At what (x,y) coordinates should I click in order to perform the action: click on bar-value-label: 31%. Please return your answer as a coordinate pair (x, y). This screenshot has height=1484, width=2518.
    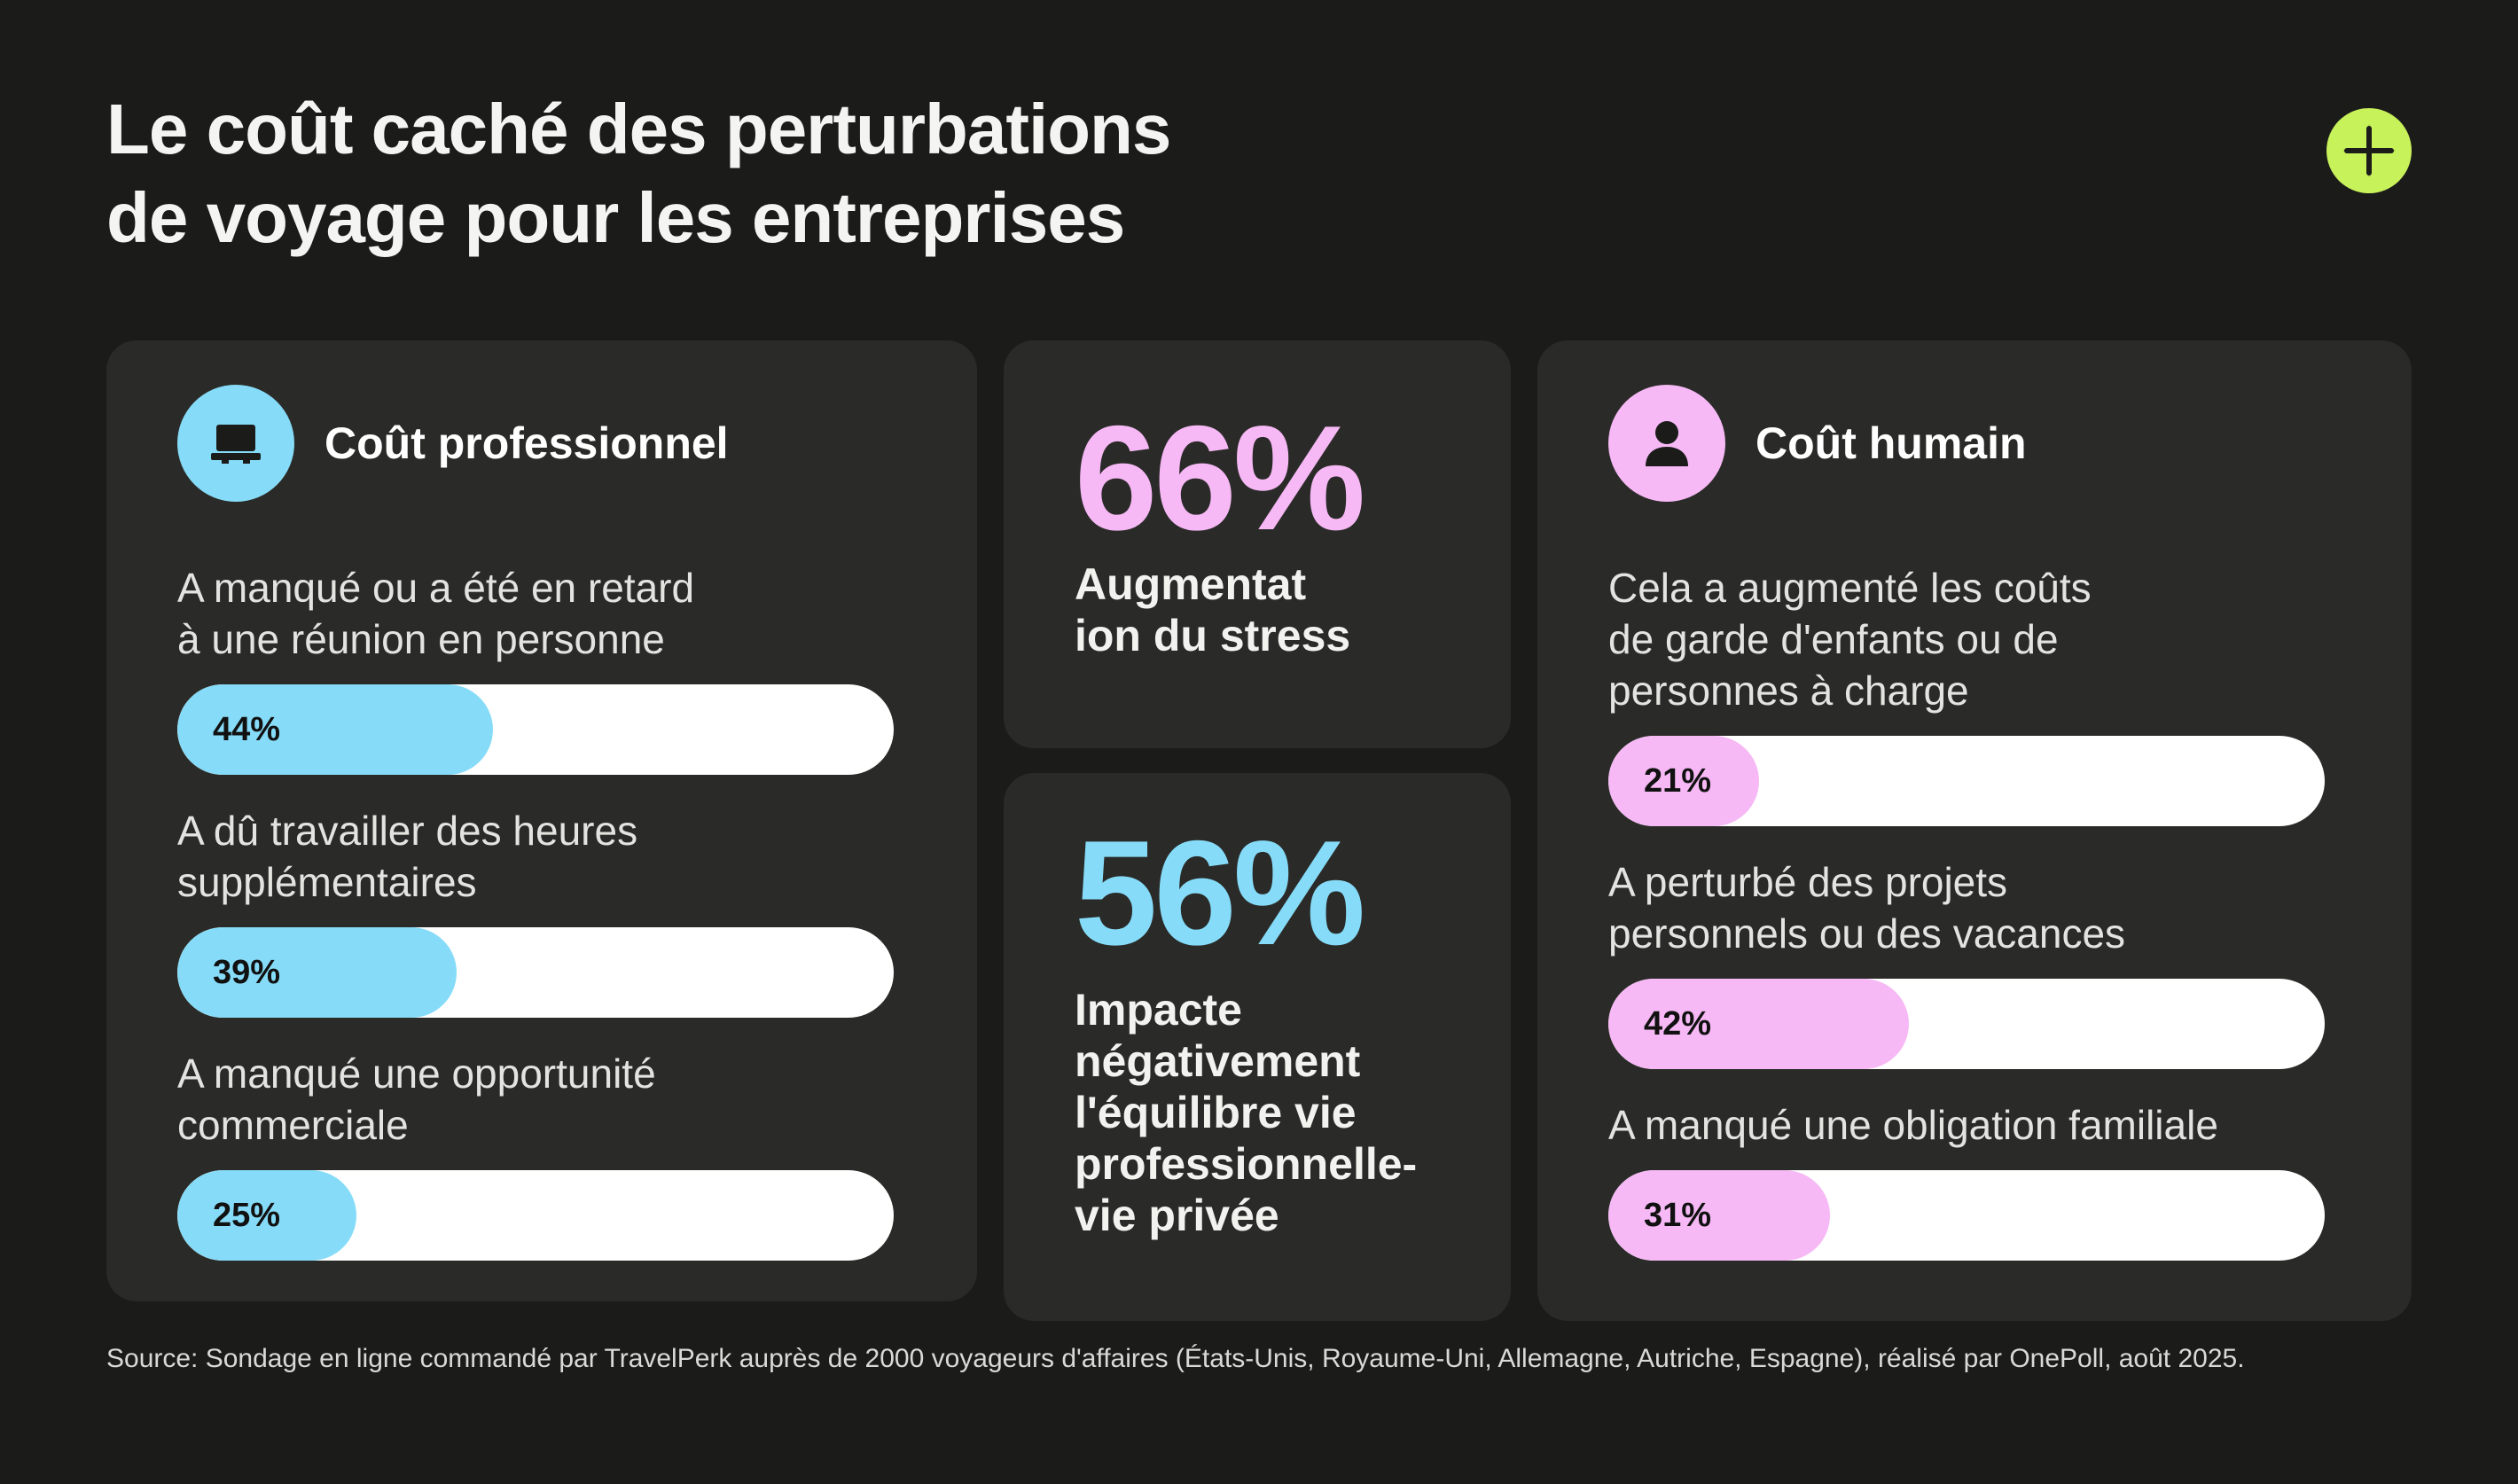
    Looking at the image, I should click on (1678, 1215).